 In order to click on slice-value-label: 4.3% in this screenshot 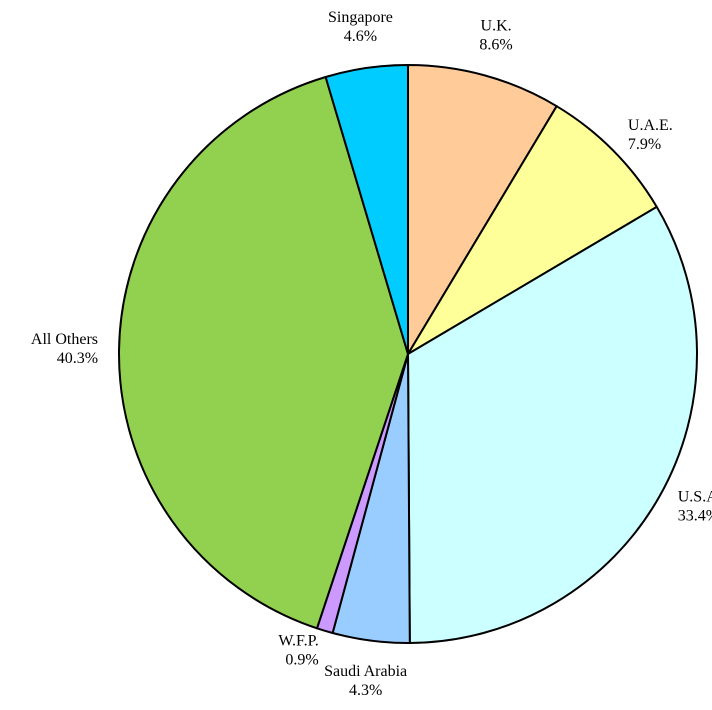, I will do `click(365, 690)`.